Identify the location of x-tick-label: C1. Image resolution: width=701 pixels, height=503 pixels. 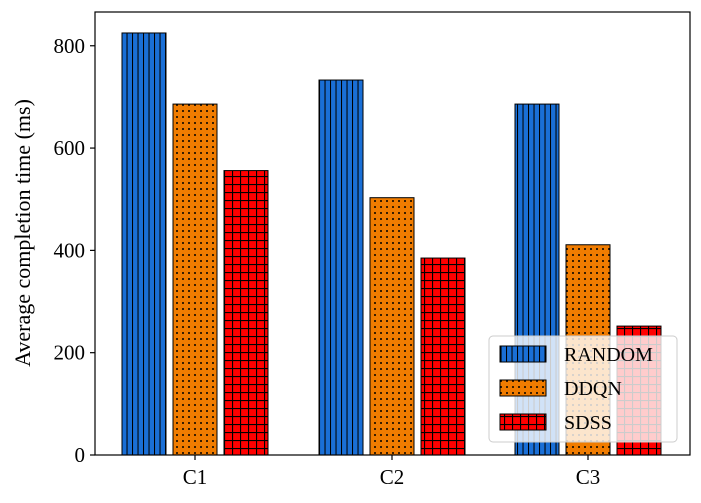
(195, 477).